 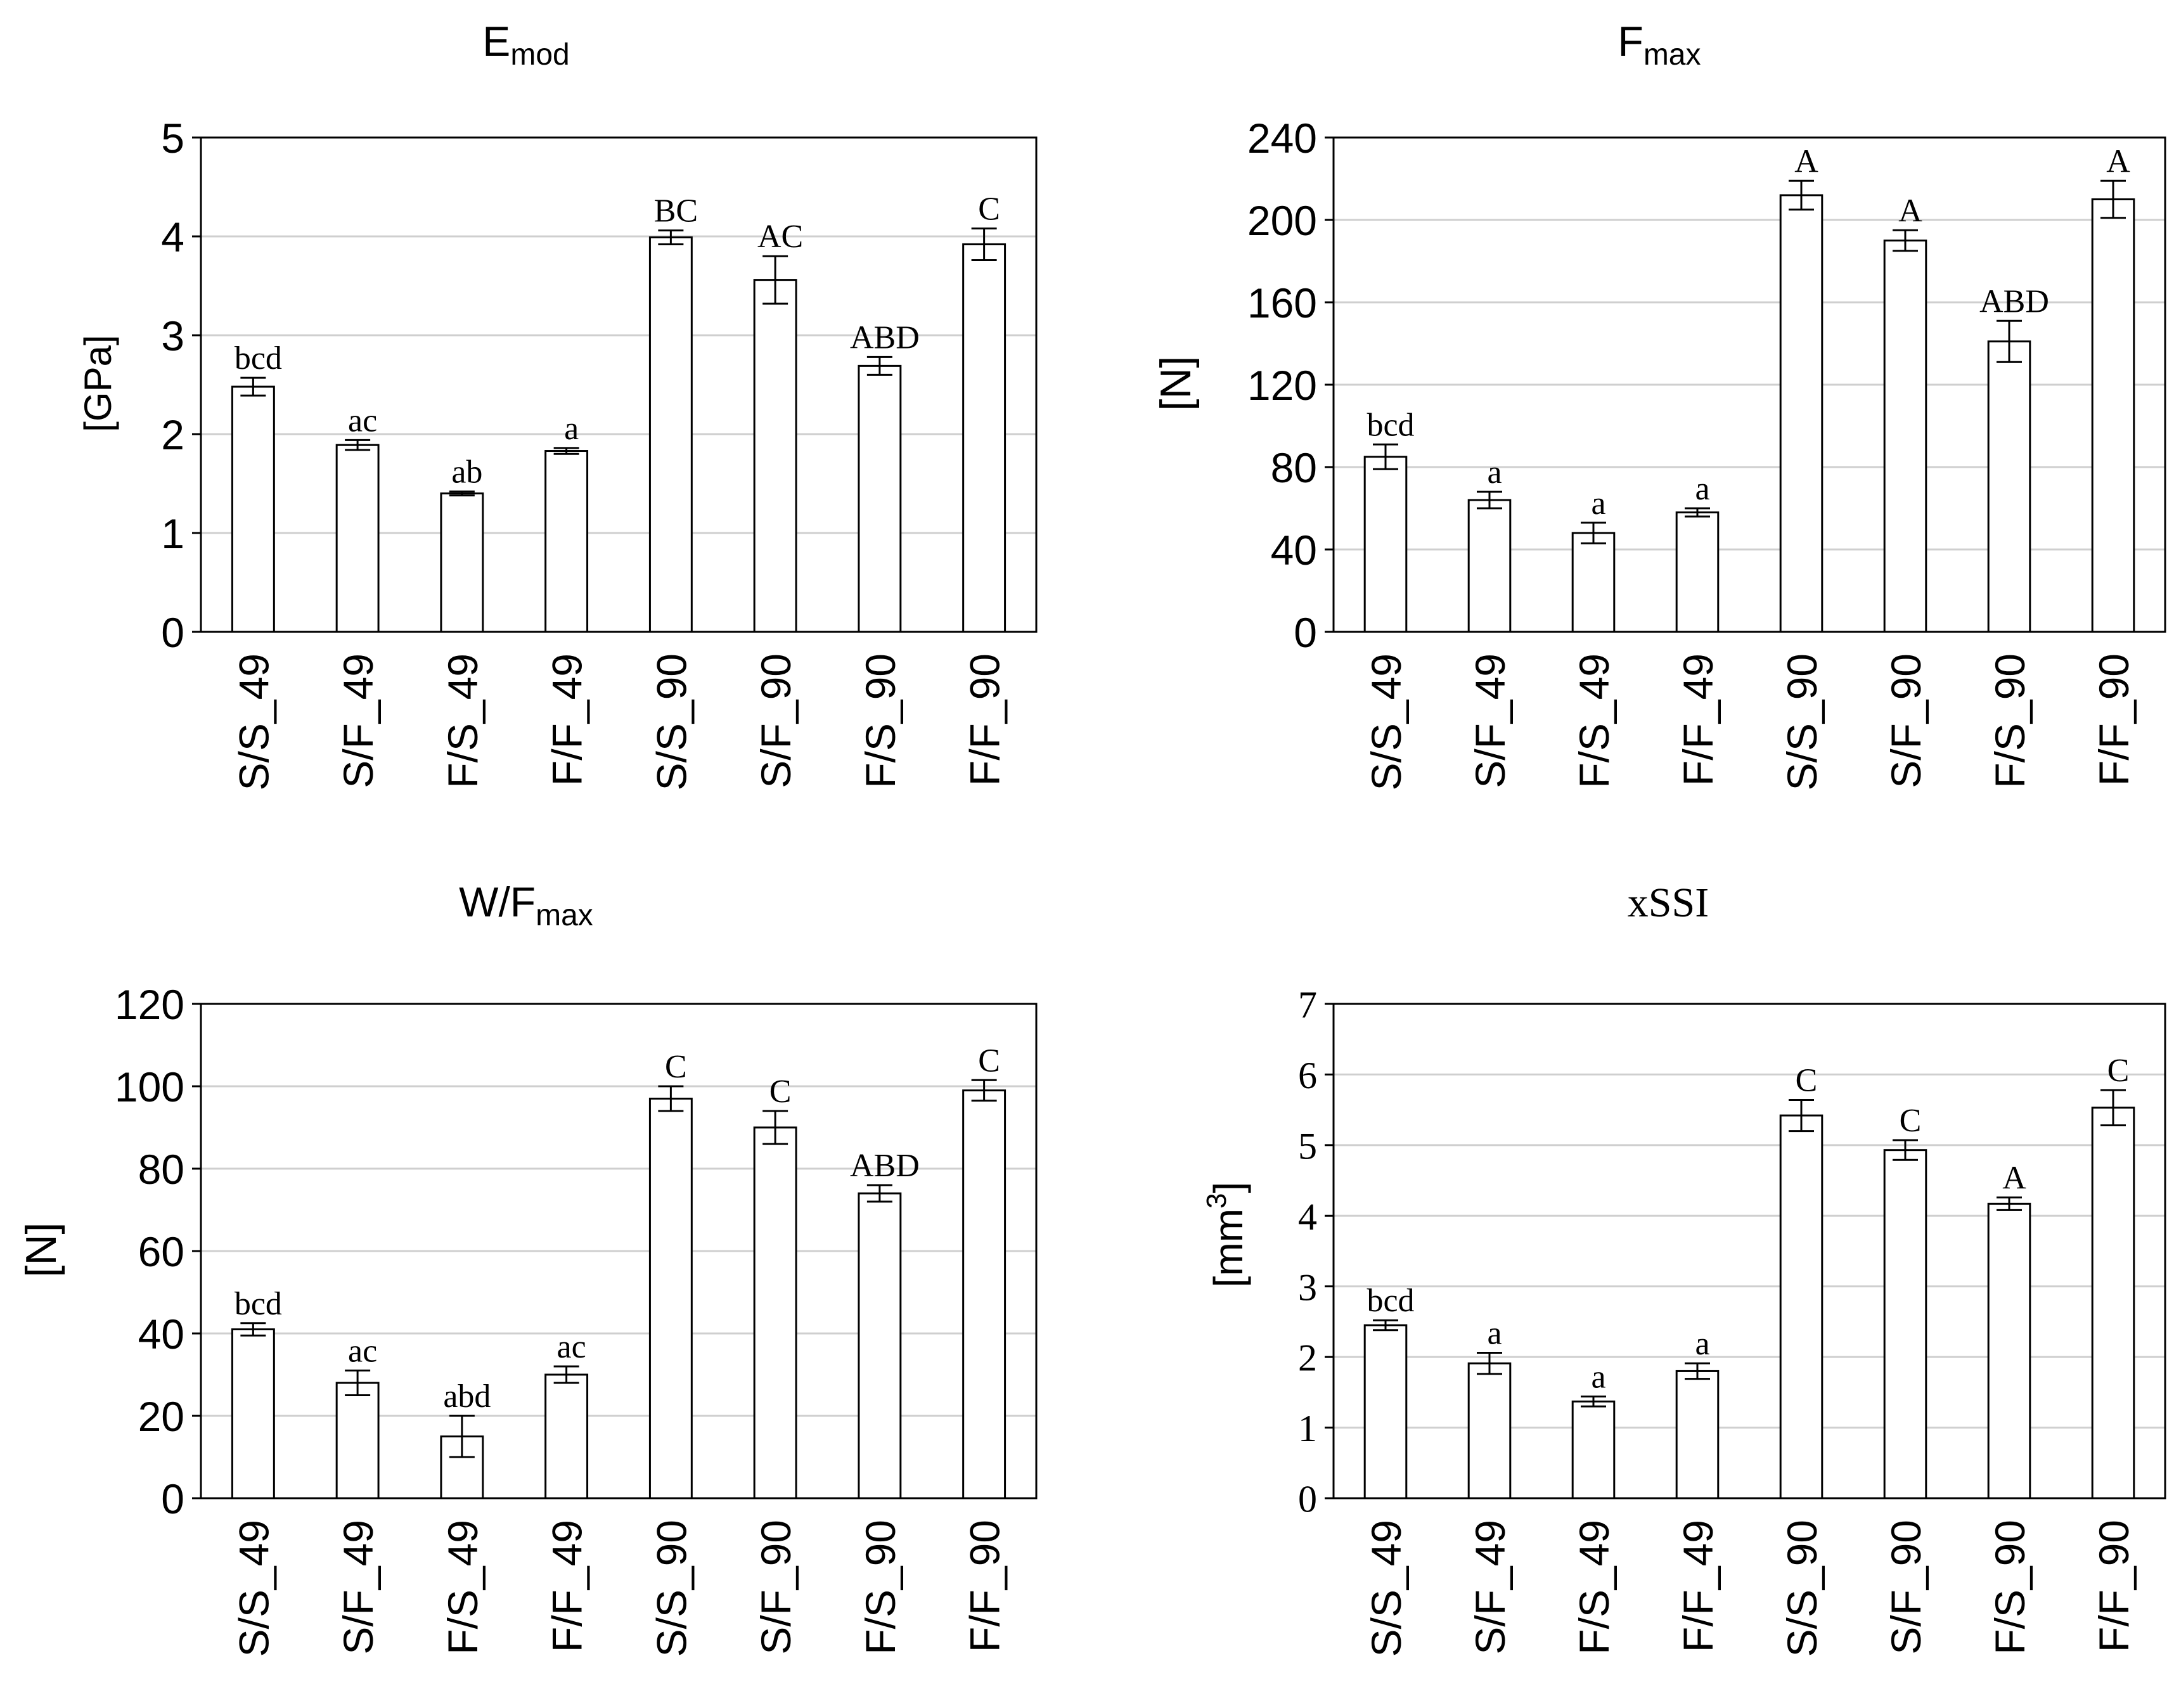 I want to click on fmax-category-label: S/S_90, so click(x=1801, y=722).